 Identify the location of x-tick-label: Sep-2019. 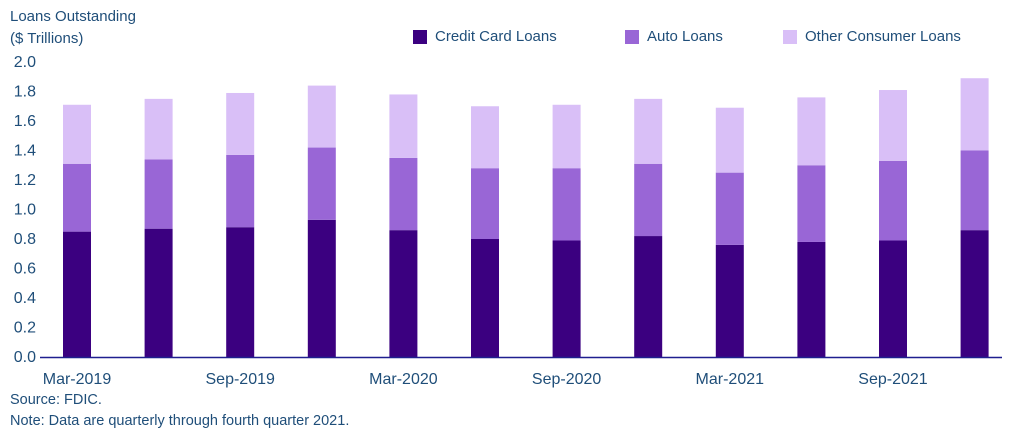
(240, 379).